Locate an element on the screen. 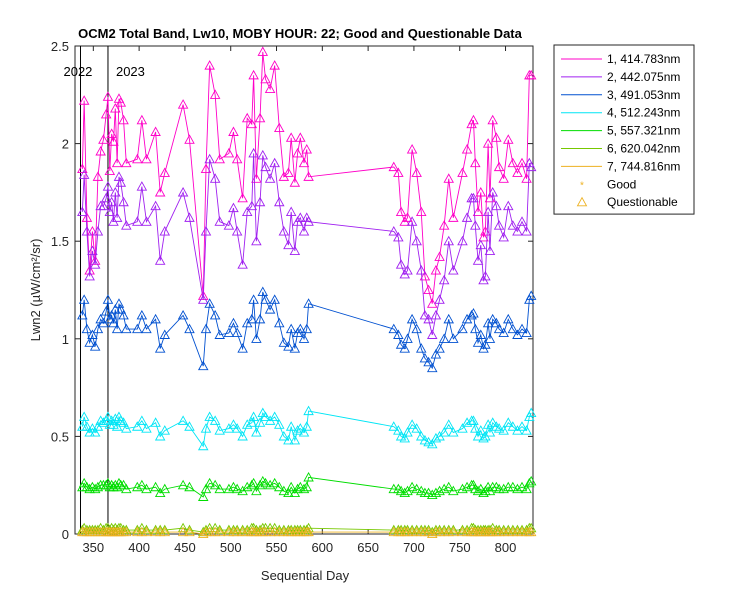 The height and width of the screenshot is (600, 750). legend-label: 7, 744.816nm is located at coordinates (643, 166).